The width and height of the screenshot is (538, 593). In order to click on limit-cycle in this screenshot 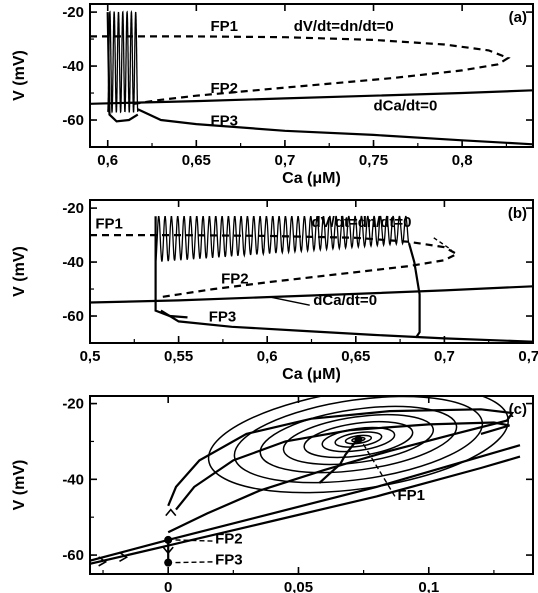, I will do `click(341, 471)`.